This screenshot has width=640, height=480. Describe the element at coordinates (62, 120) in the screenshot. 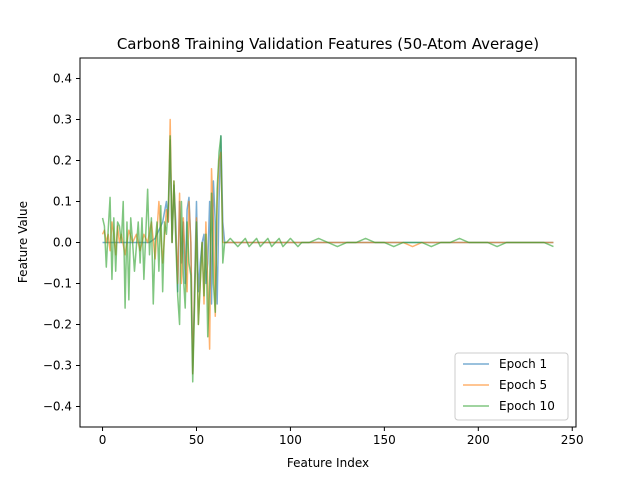

I see `y-tick-label: 0.3` at that location.